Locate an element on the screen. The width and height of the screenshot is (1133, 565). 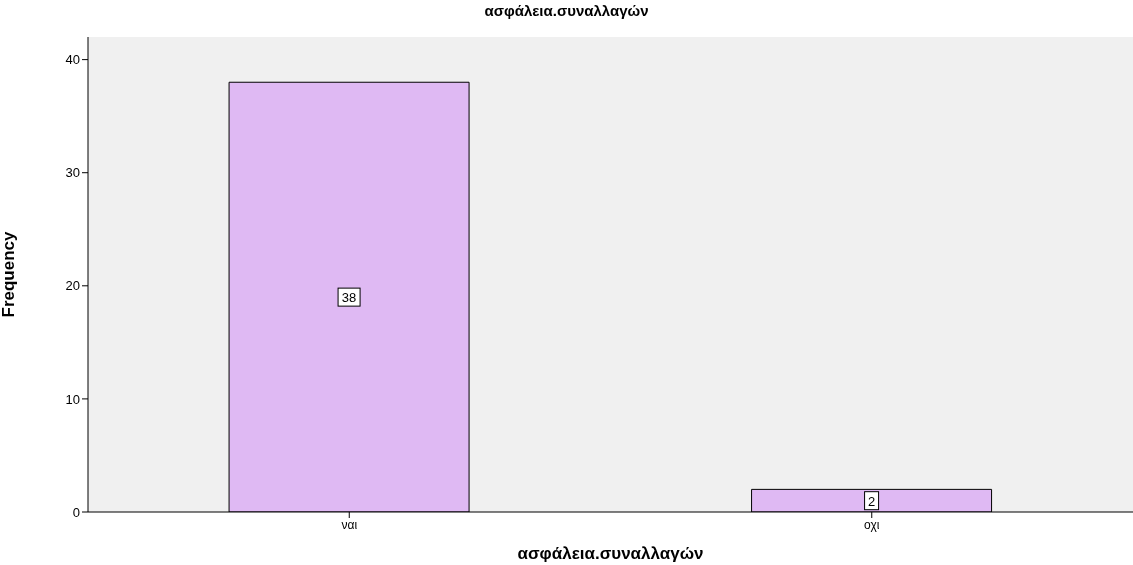
chart-title: ασφάλεια.συναλλαγών is located at coordinates (566, 10).